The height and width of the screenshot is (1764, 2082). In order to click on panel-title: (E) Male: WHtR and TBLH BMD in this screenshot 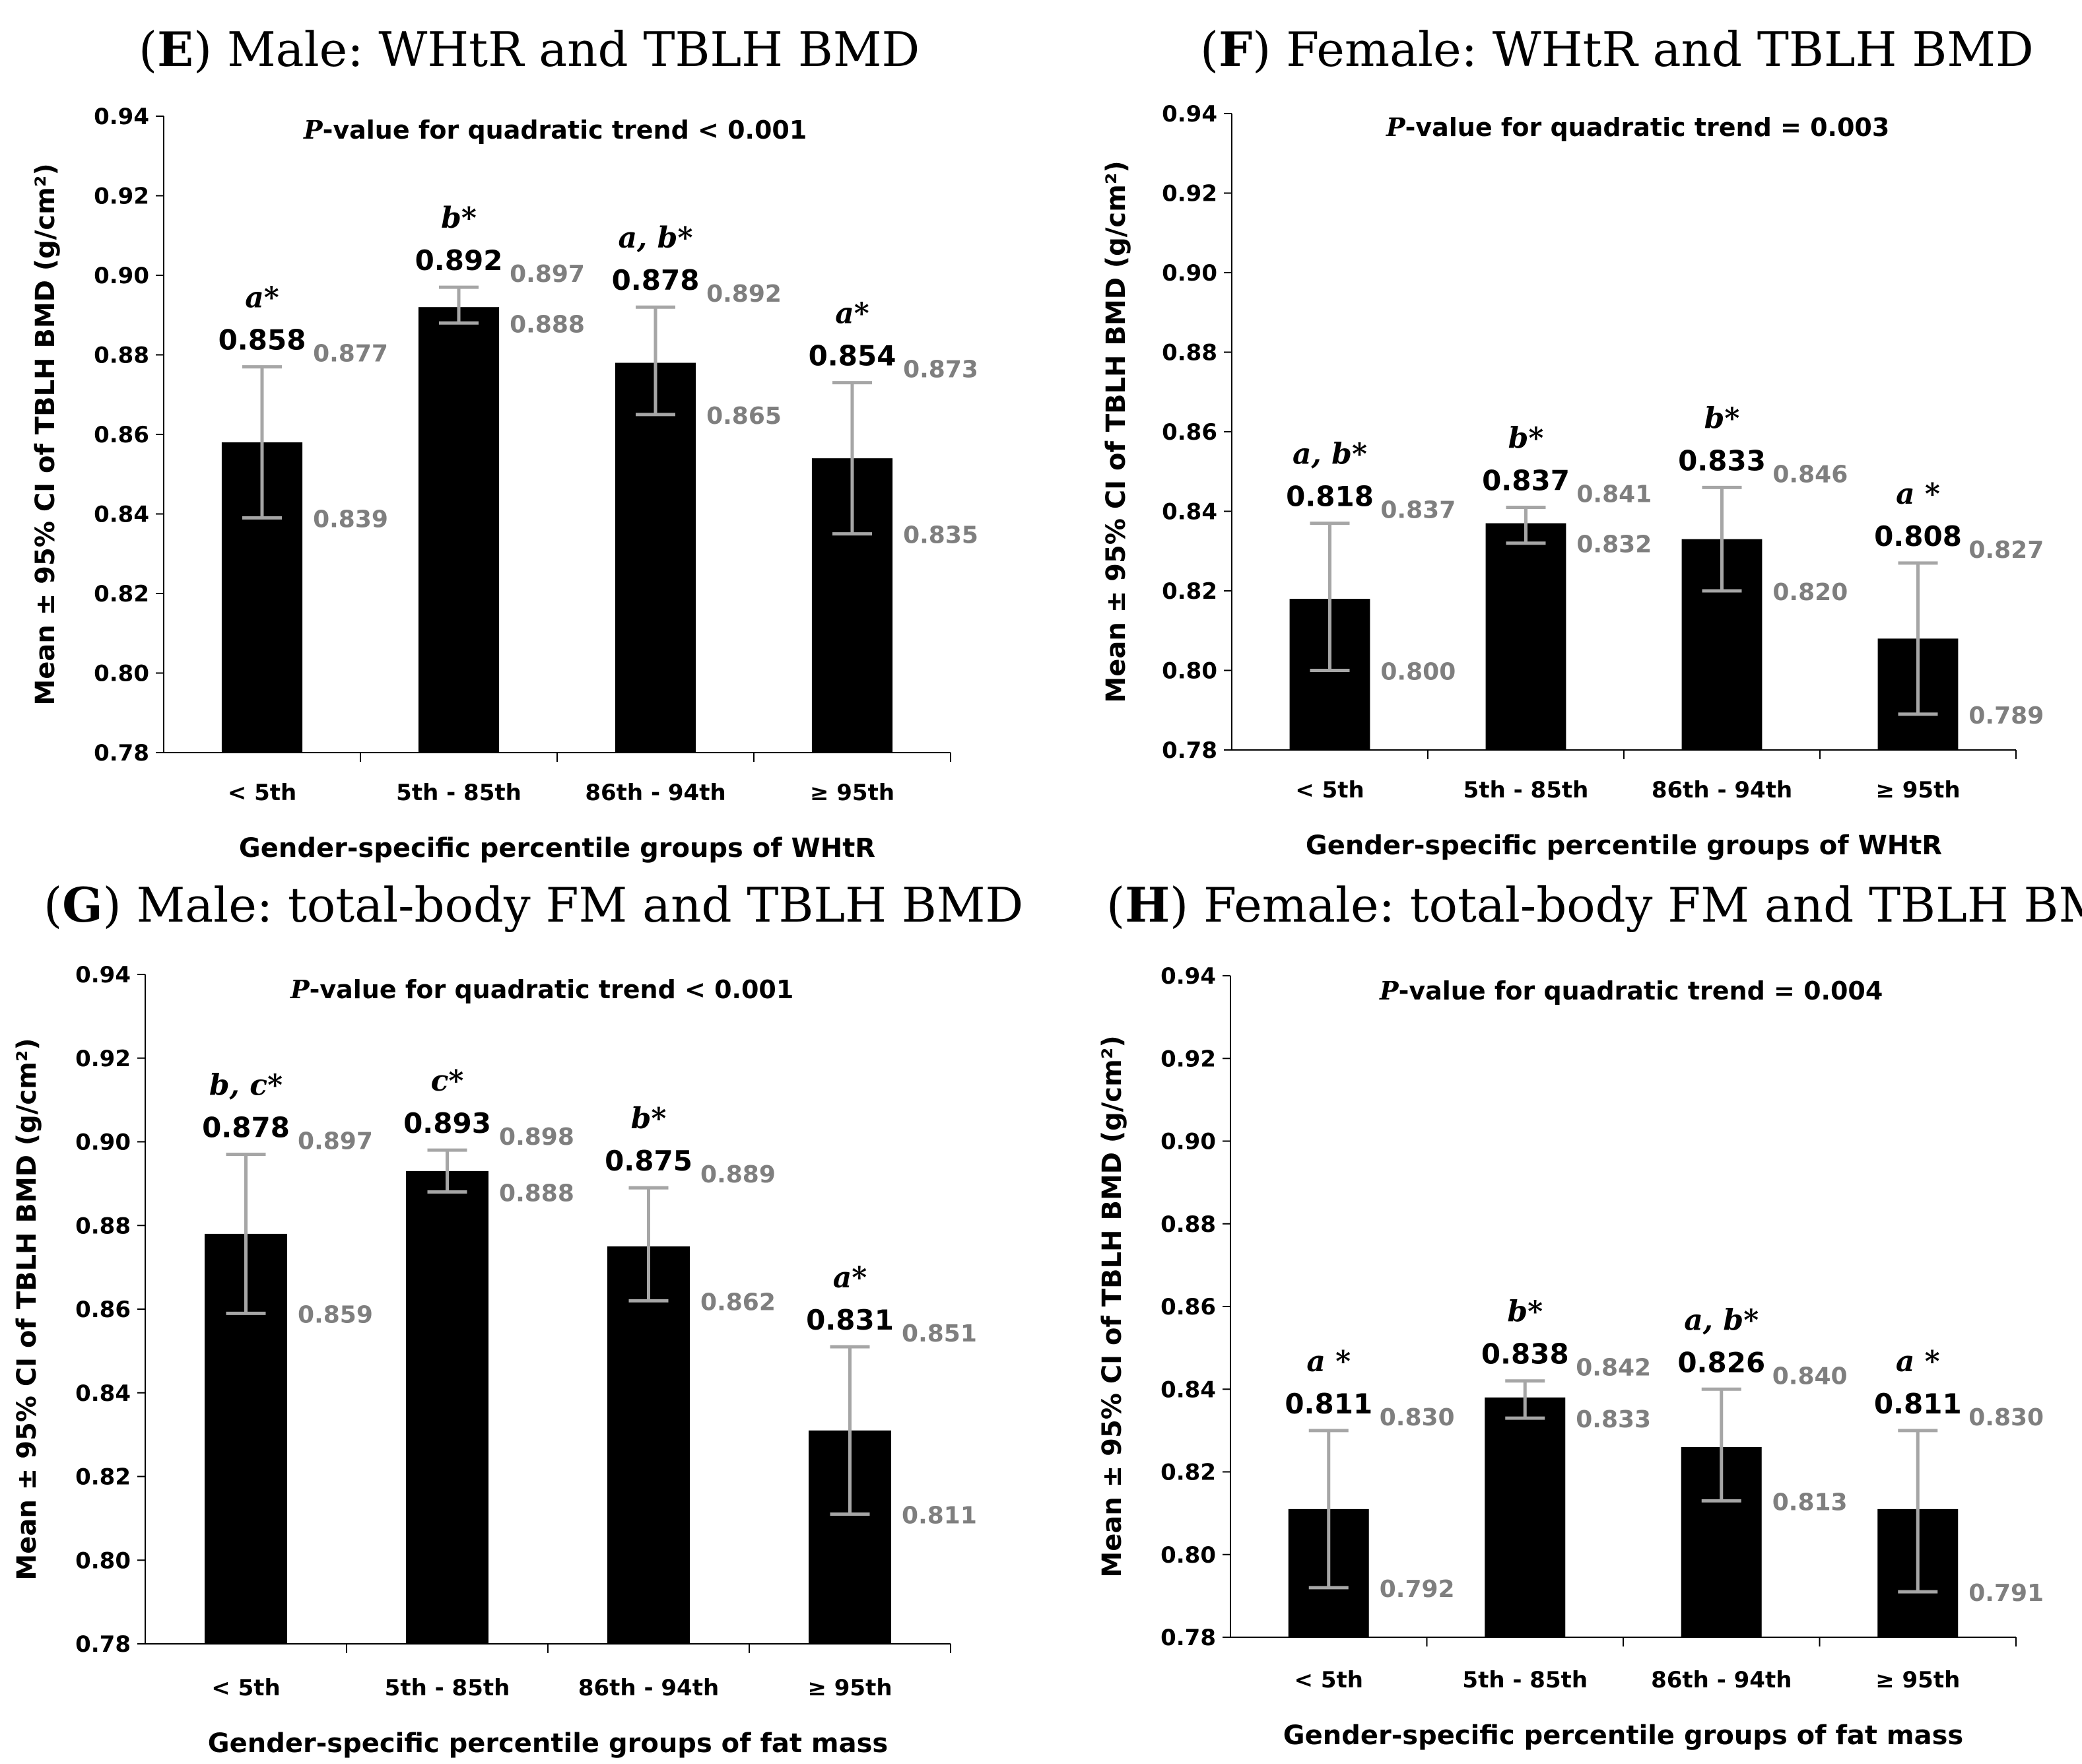, I will do `click(529, 49)`.